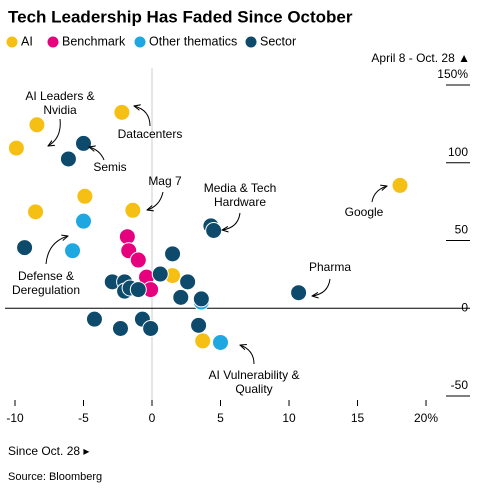 The width and height of the screenshot is (500, 490). I want to click on annotation: Mag 7, so click(165, 181).